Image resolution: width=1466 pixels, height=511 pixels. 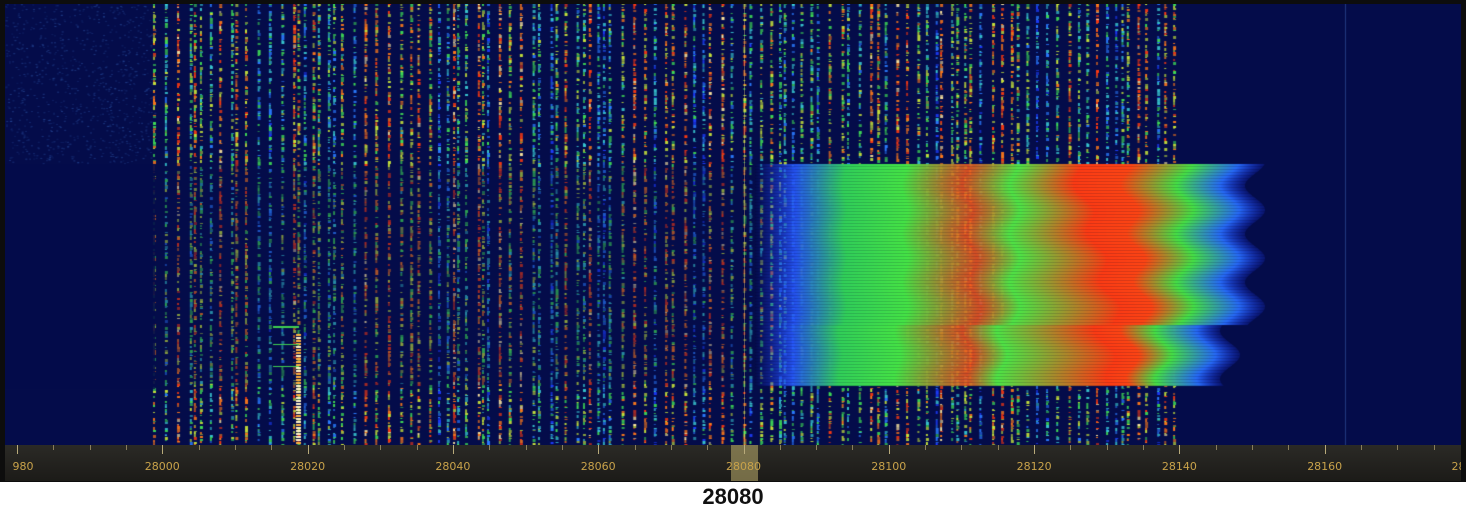 What do you see at coordinates (162, 466) in the screenshot?
I see `scale-tick-label: 28000` at bounding box center [162, 466].